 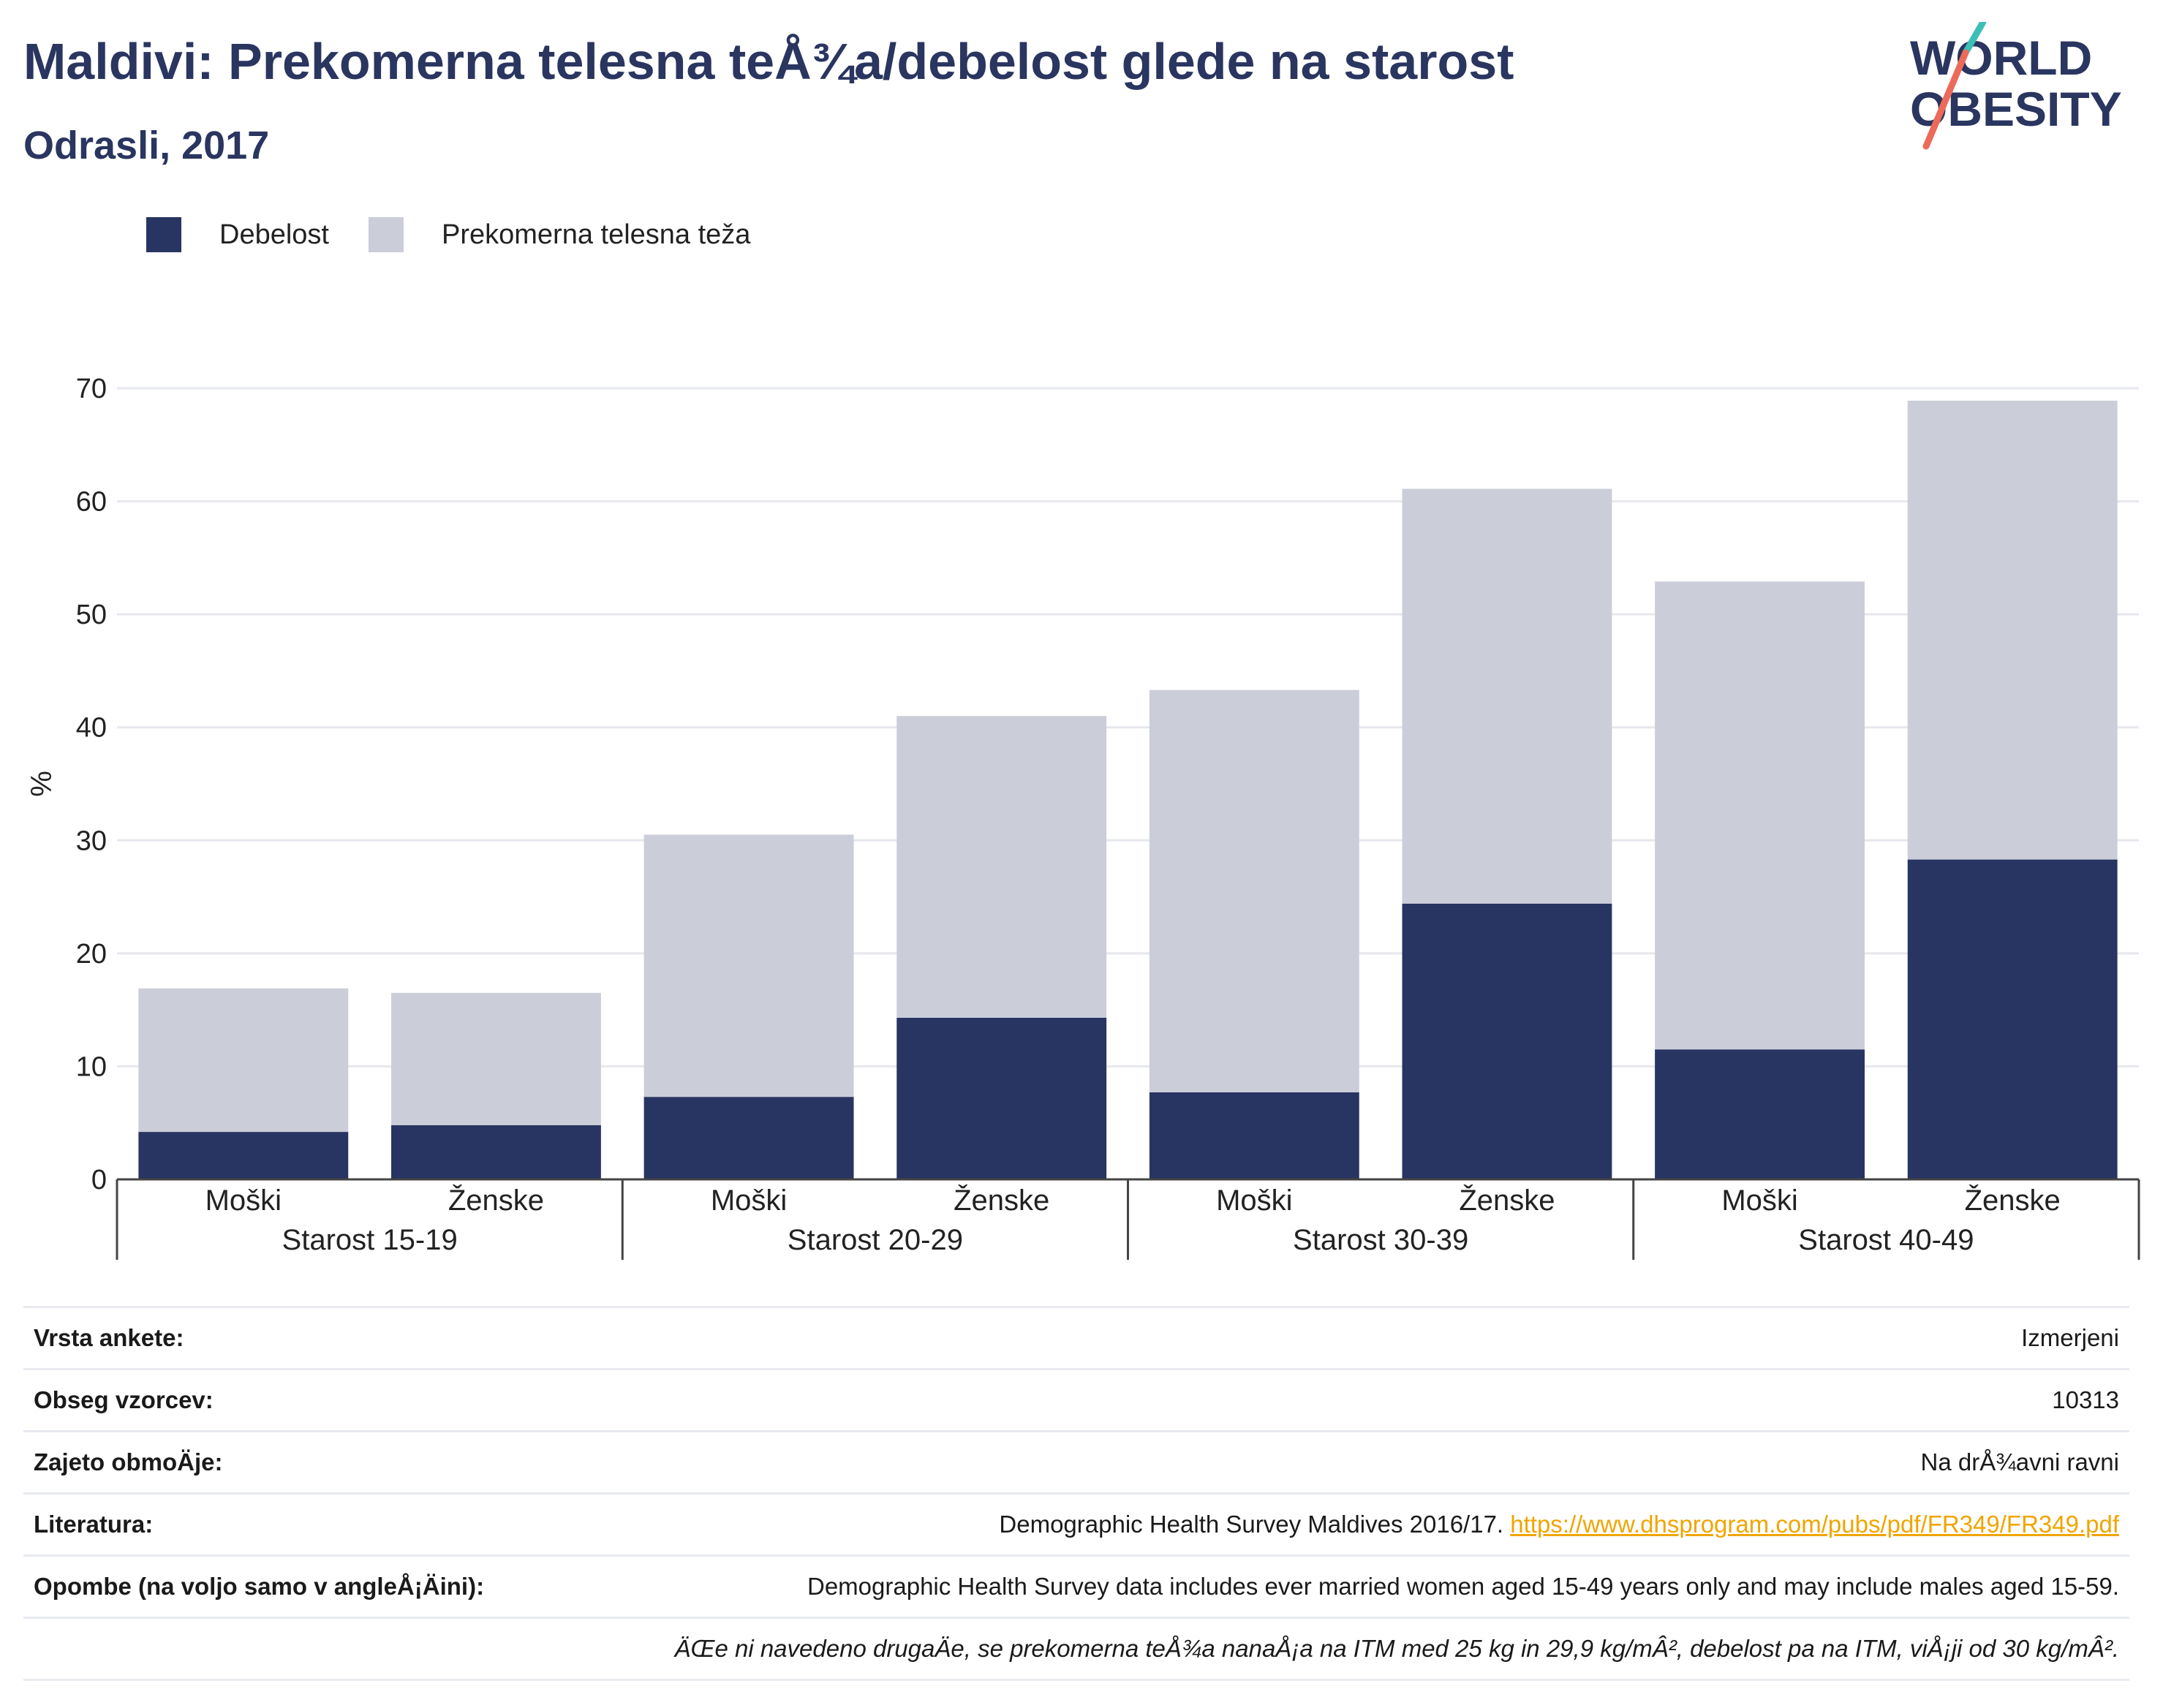 What do you see at coordinates (91, 615) in the screenshot?
I see `y-tick-label: 50` at bounding box center [91, 615].